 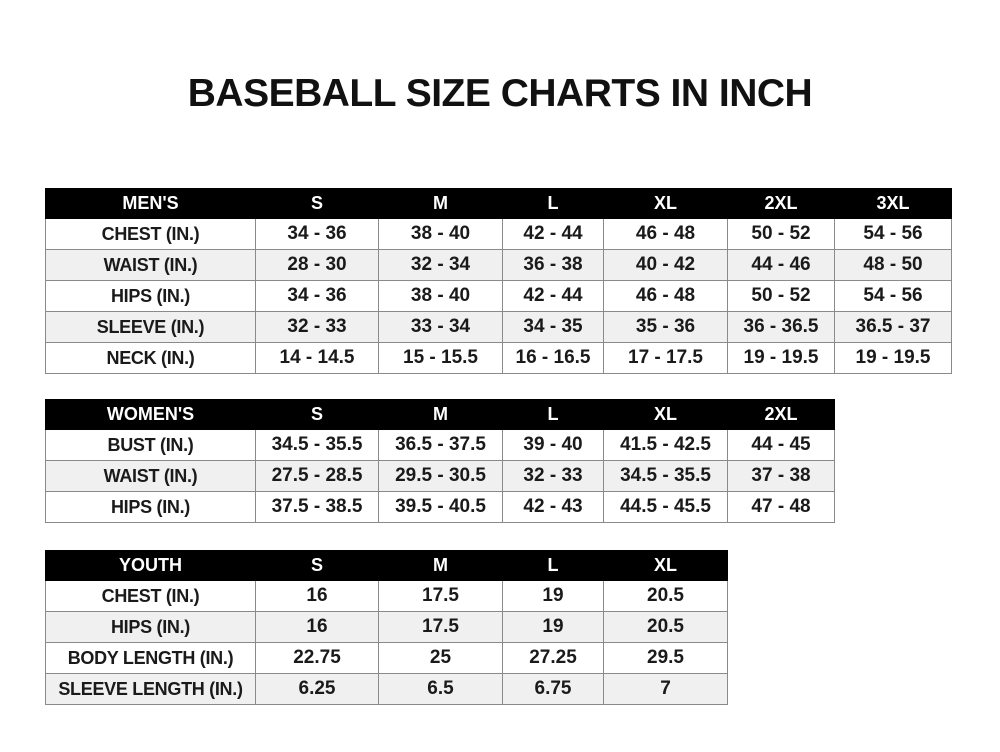 What do you see at coordinates (150, 445) in the screenshot?
I see `measurement-label: BUST (IN.)` at bounding box center [150, 445].